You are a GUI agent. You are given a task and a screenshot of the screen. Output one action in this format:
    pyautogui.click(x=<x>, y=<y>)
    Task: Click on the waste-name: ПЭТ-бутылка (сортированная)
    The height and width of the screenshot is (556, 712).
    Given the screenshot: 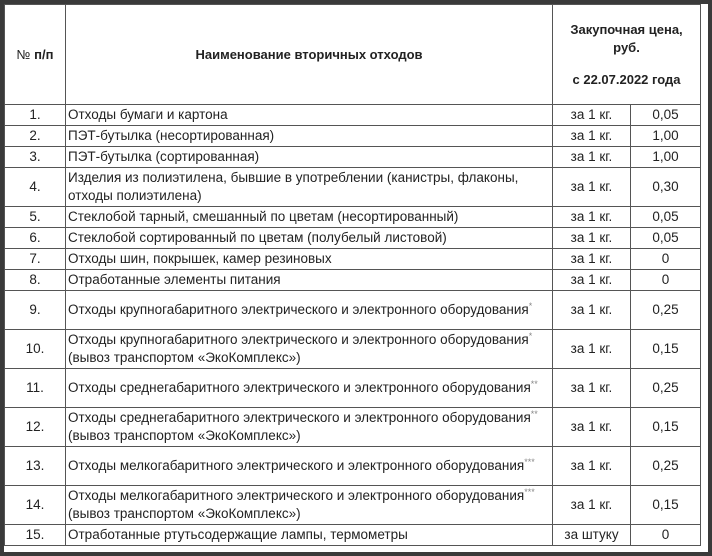 What is the action you would take?
    pyautogui.click(x=164, y=156)
    